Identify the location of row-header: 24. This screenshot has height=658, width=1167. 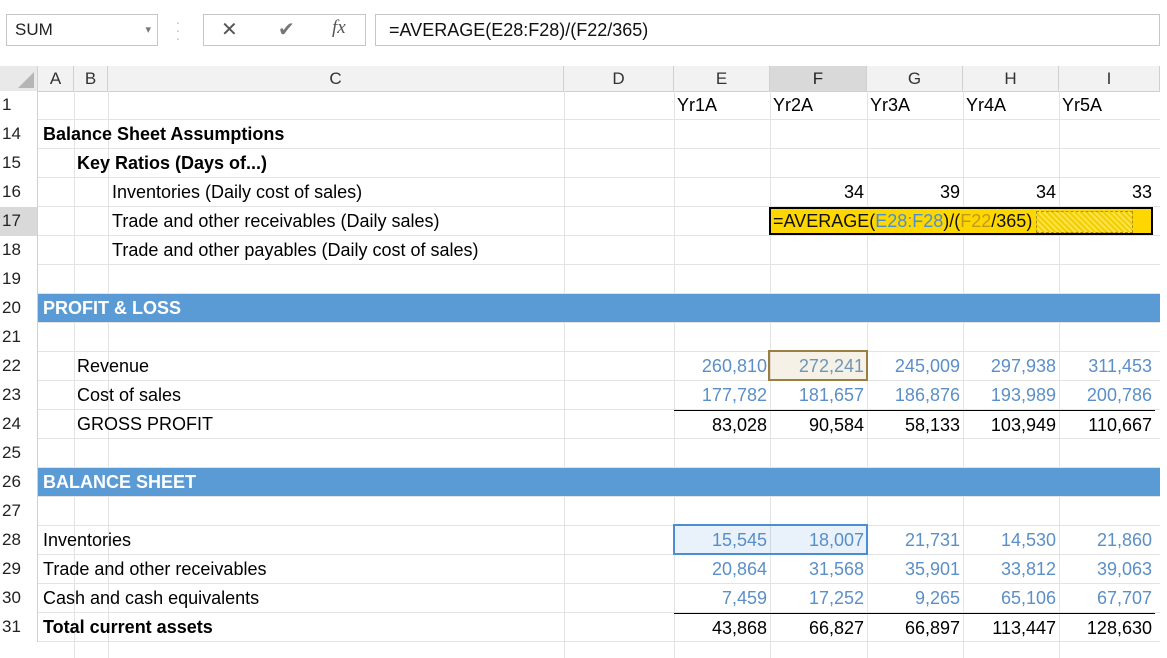
(19, 424).